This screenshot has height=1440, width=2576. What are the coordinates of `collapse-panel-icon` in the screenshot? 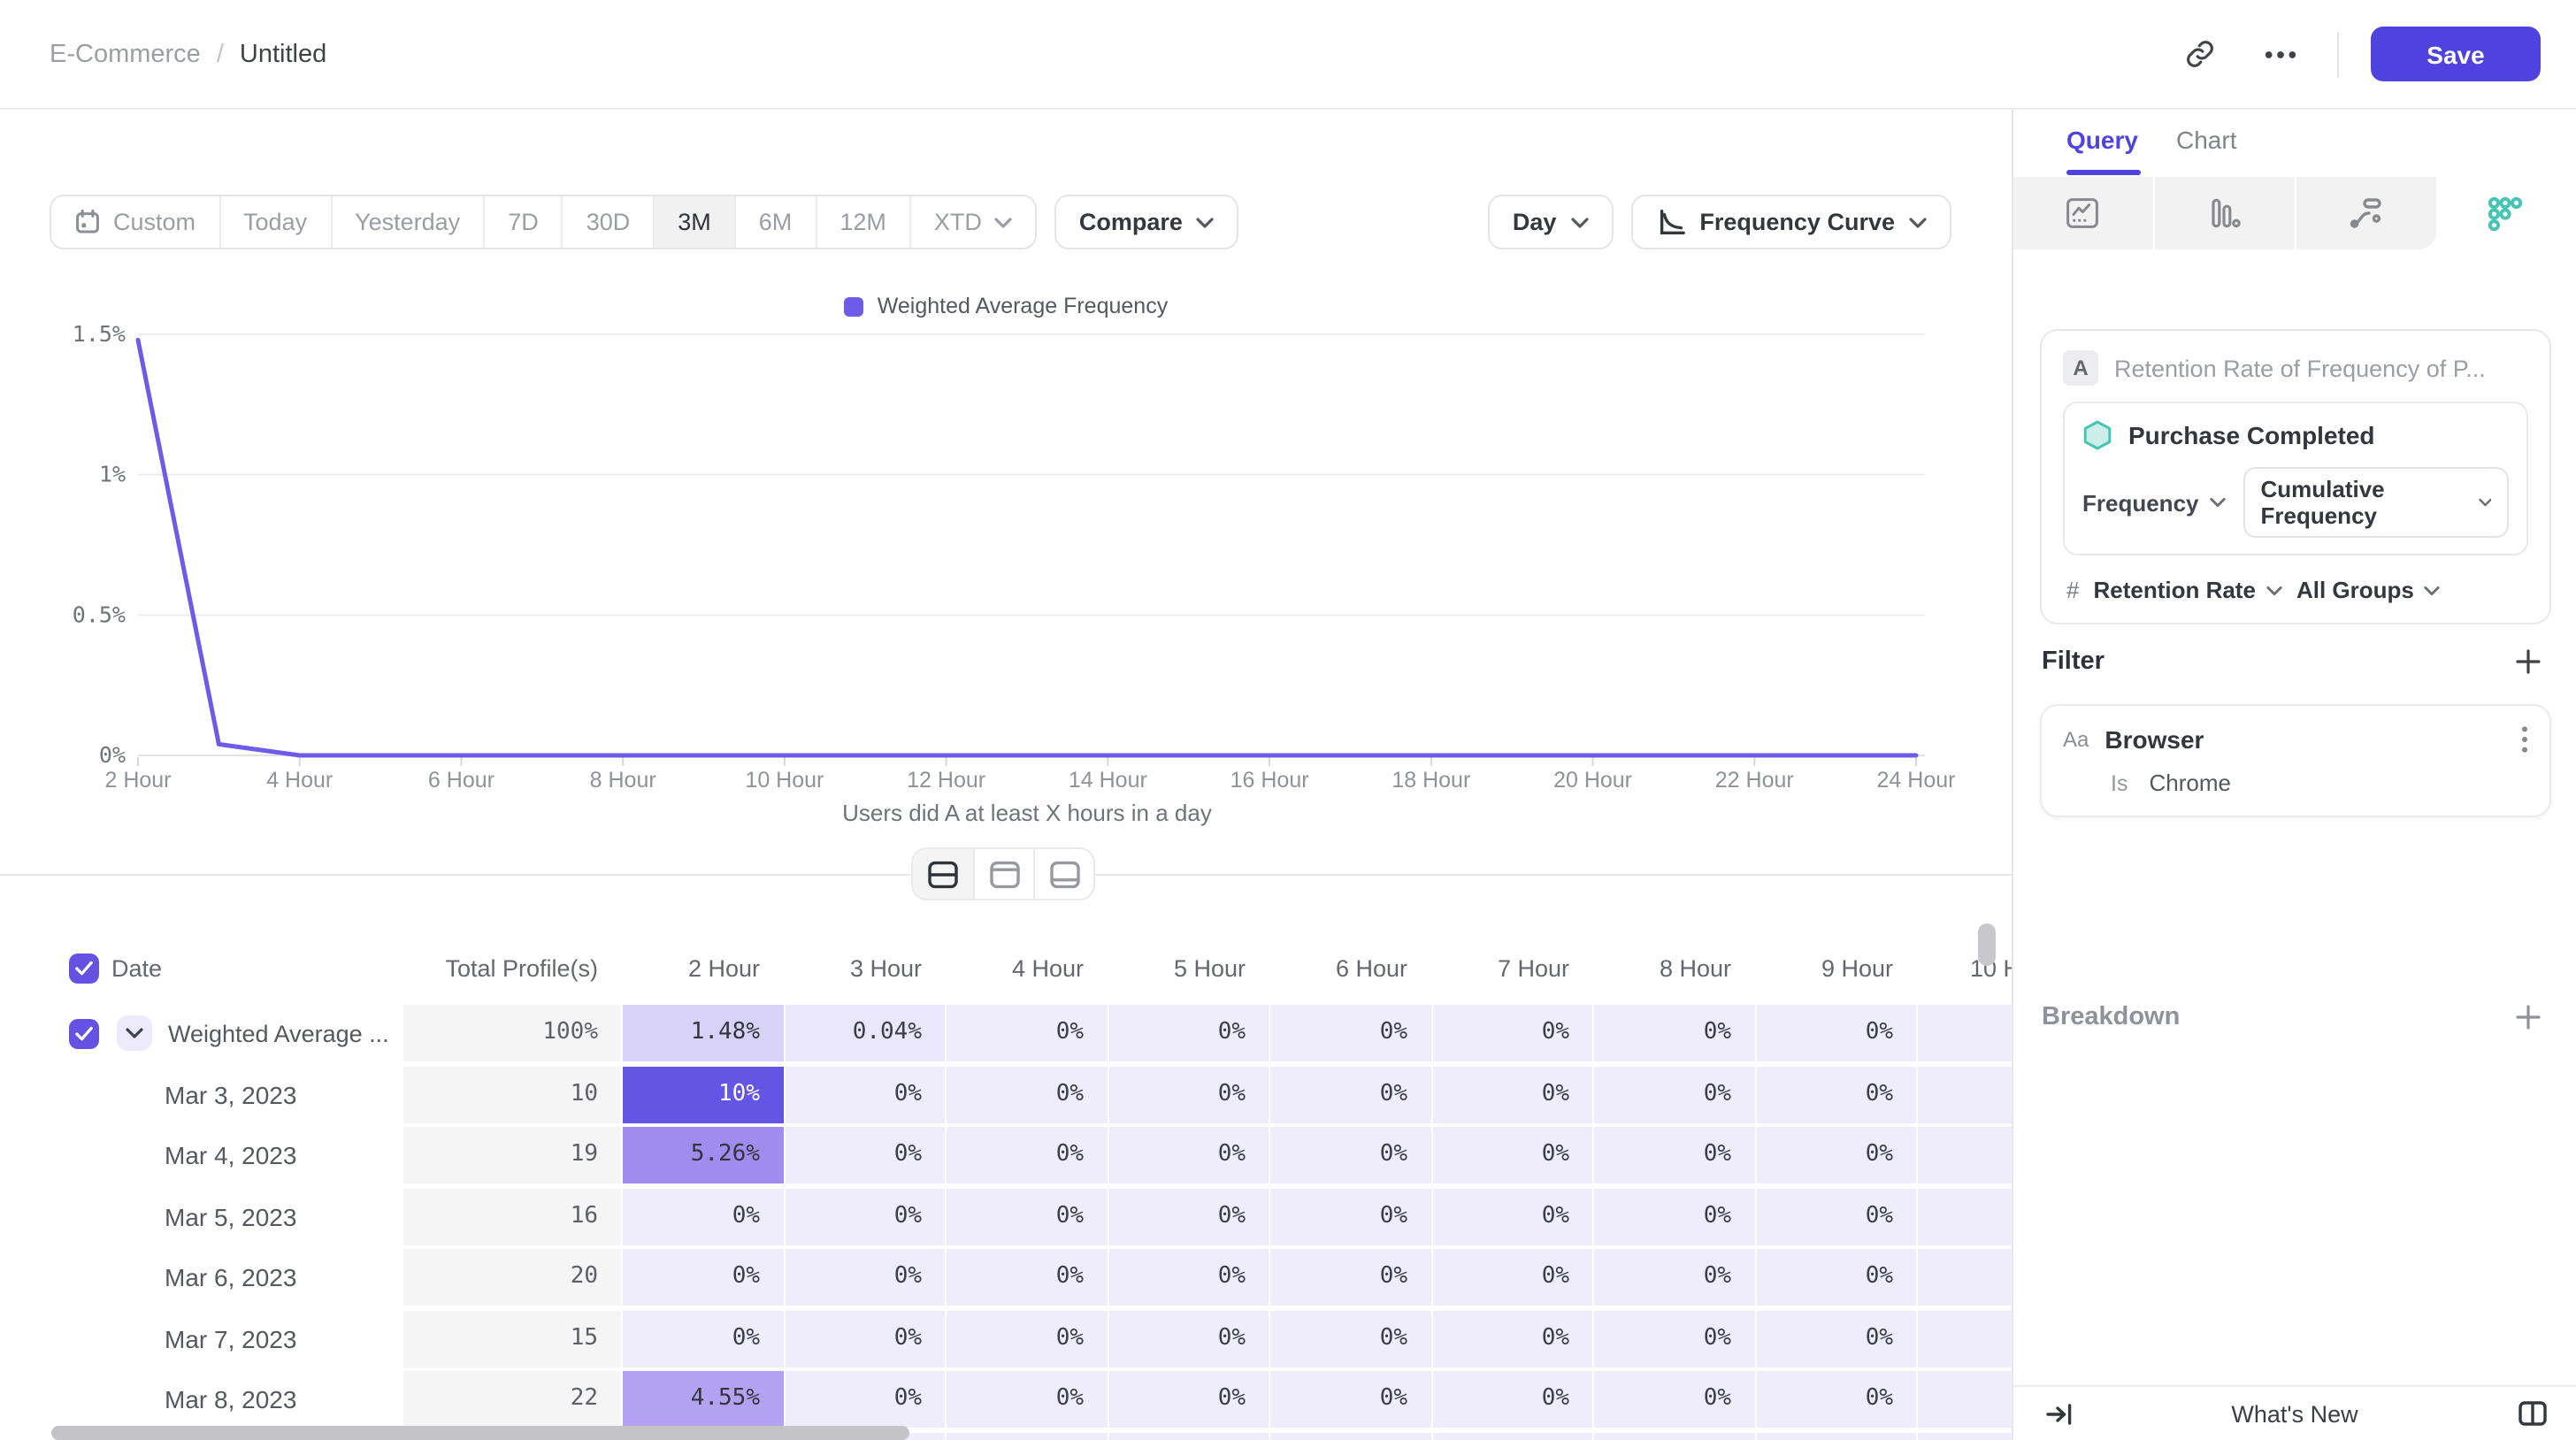 It's located at (2059, 1413).